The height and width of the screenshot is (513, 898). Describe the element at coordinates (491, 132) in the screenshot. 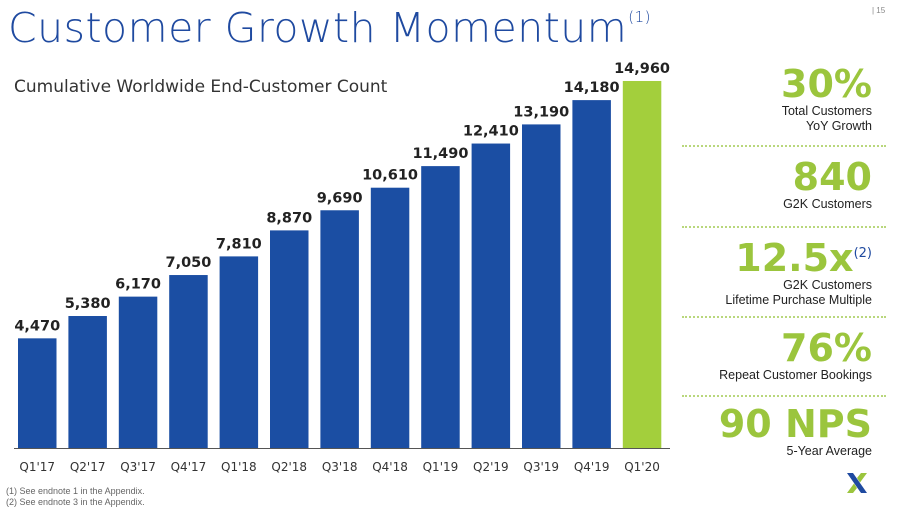

I see `bar-value-label: 12,410` at that location.